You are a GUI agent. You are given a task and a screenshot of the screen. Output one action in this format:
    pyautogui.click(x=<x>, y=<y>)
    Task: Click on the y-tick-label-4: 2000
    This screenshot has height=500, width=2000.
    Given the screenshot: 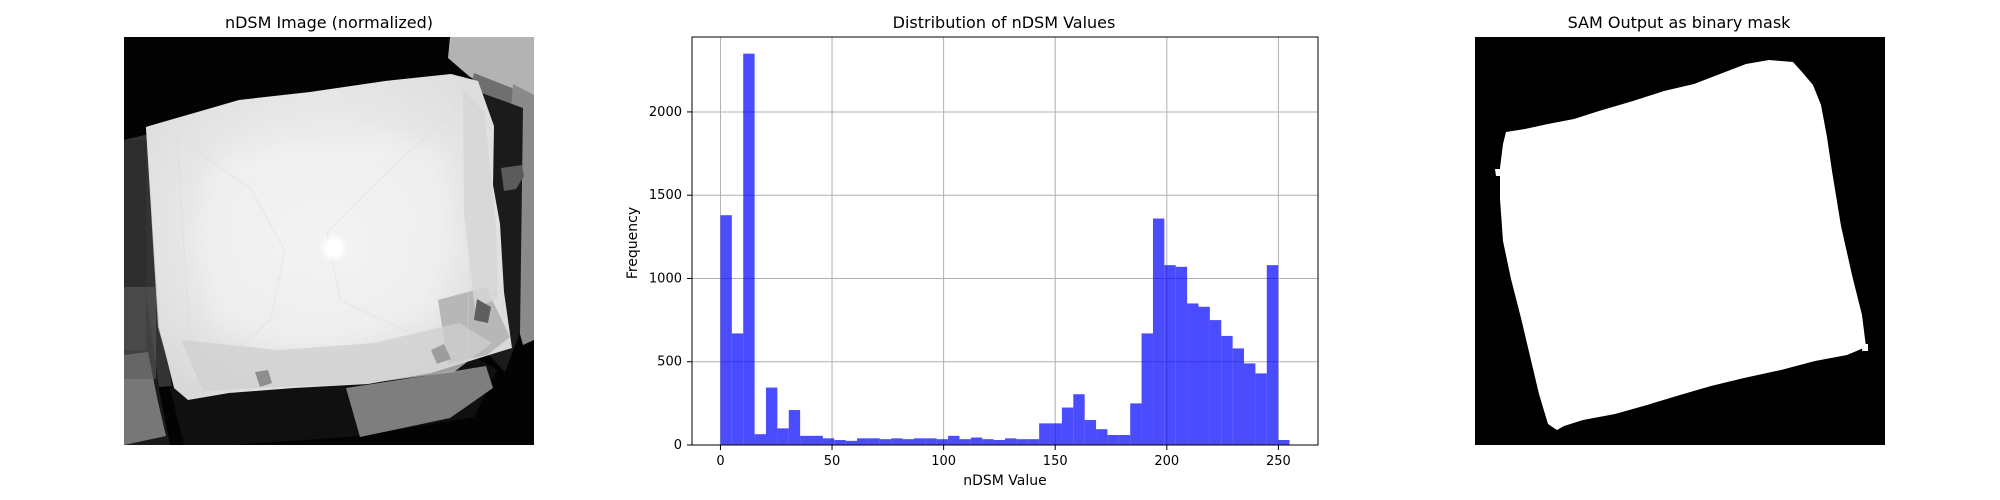 What is the action you would take?
    pyautogui.click(x=665, y=112)
    